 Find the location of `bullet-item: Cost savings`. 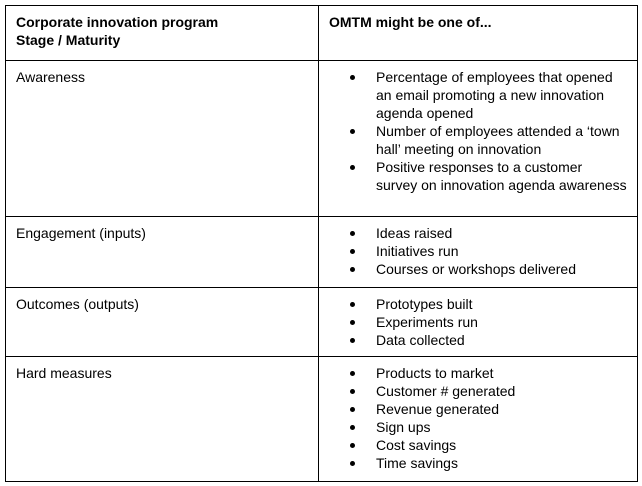

bullet-item: Cost savings is located at coordinates (488, 445).